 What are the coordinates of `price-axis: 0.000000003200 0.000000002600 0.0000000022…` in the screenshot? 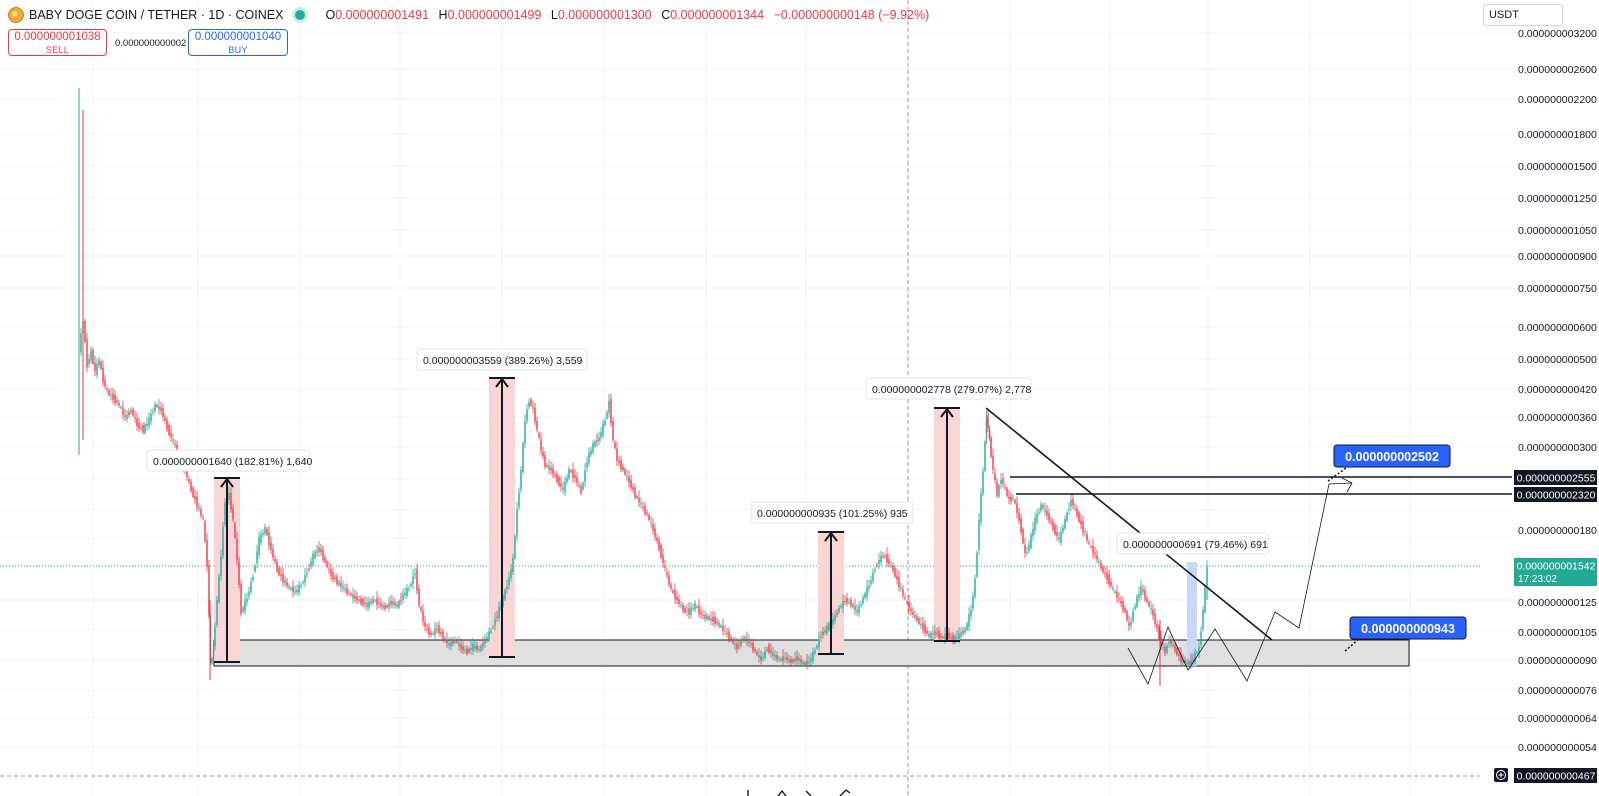 It's located at (1546, 398).